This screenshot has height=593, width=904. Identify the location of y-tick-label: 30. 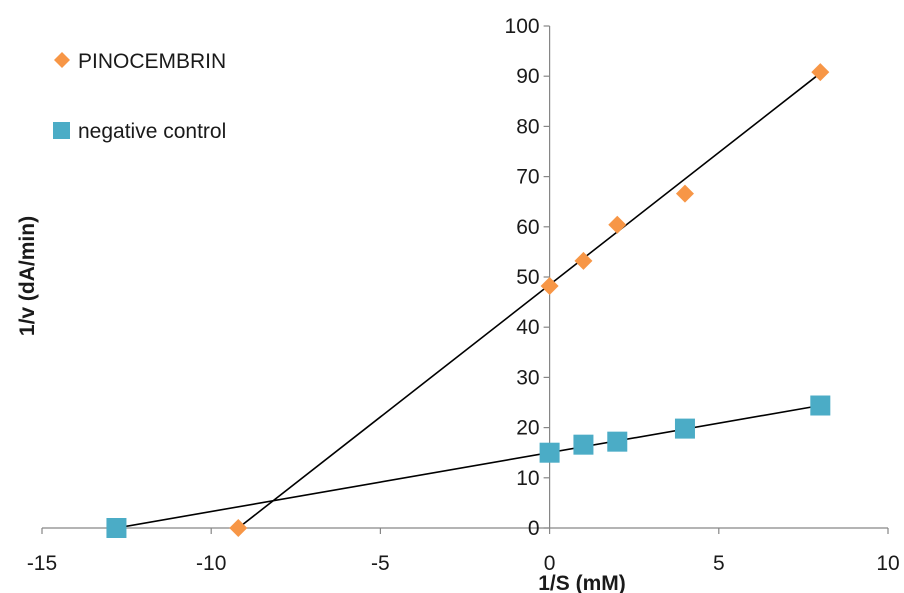
(527, 377).